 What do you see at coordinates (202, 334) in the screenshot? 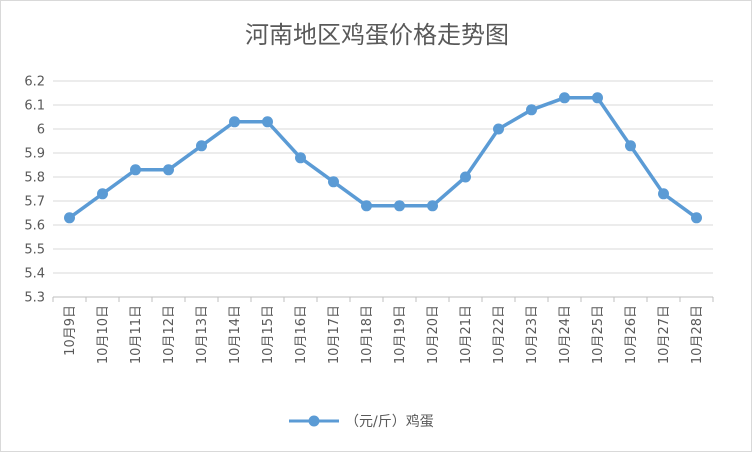
I see `x-tick-label: 10月13日` at bounding box center [202, 334].